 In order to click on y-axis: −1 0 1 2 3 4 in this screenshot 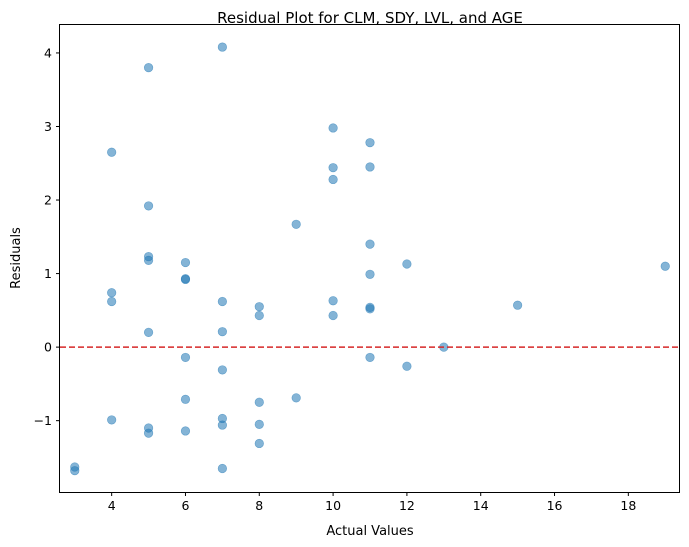, I will do `click(47, 236)`.